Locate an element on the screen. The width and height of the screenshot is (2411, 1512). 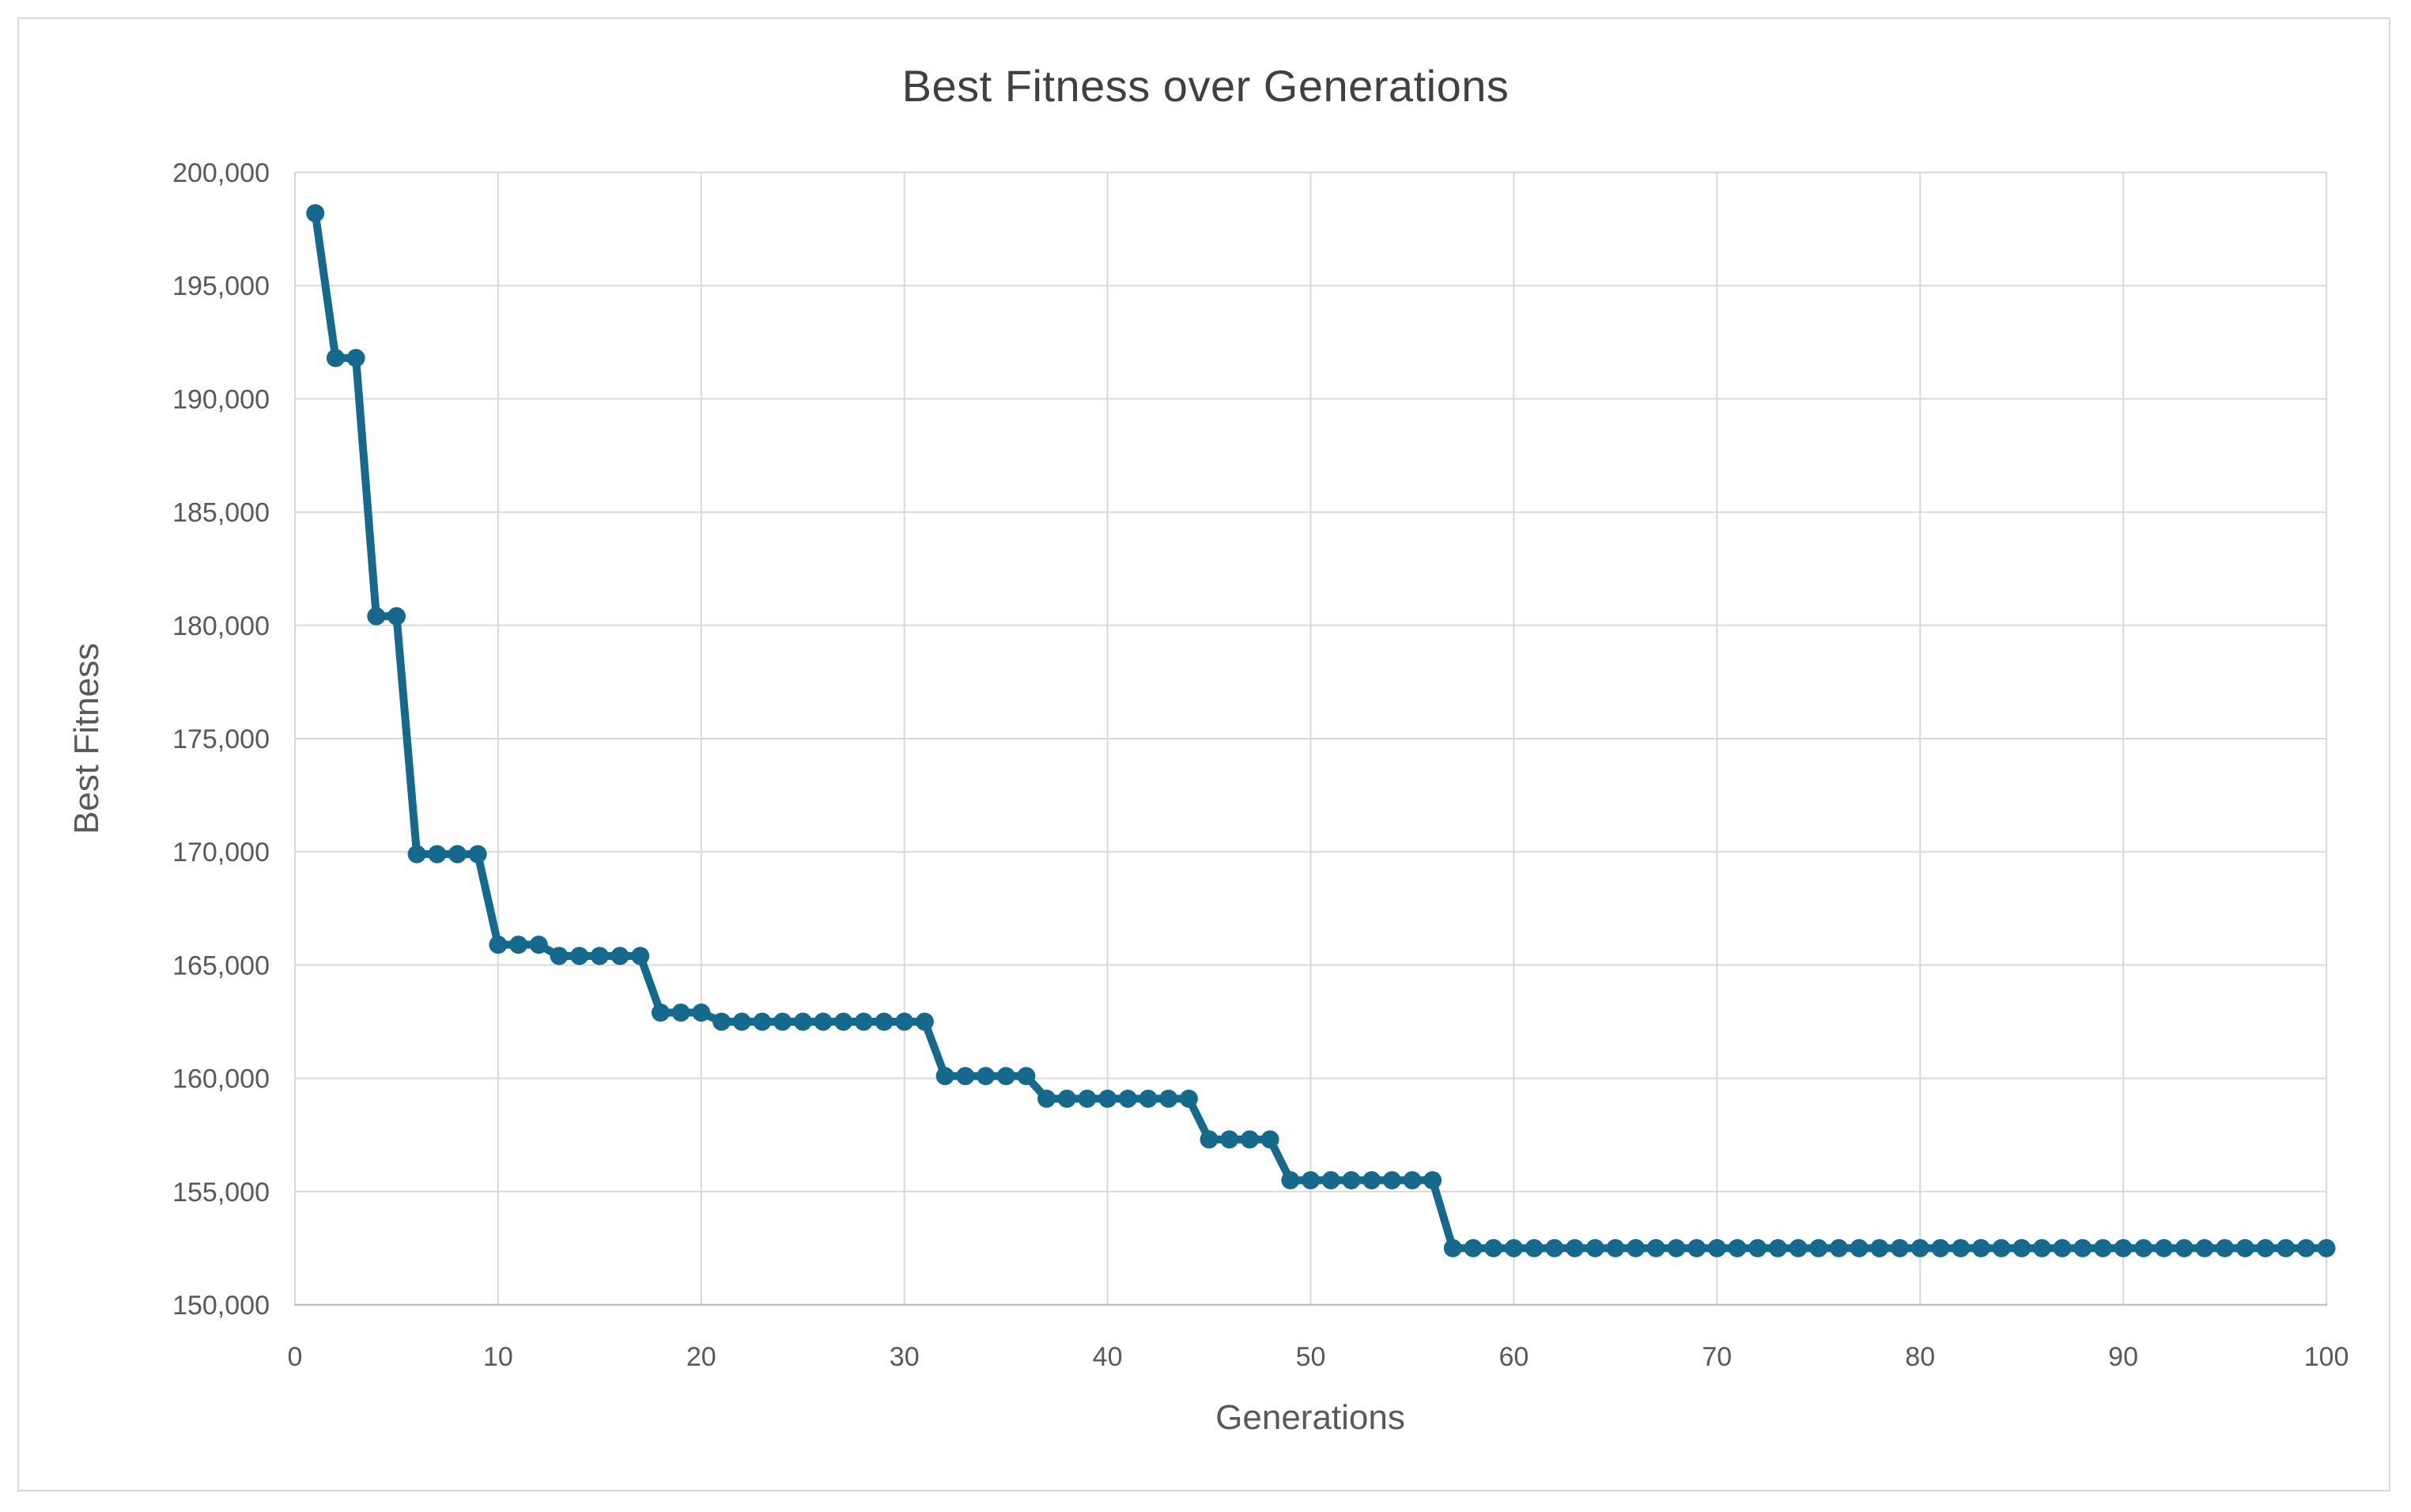
y-tick-label: 150,000 is located at coordinates (221, 1306).